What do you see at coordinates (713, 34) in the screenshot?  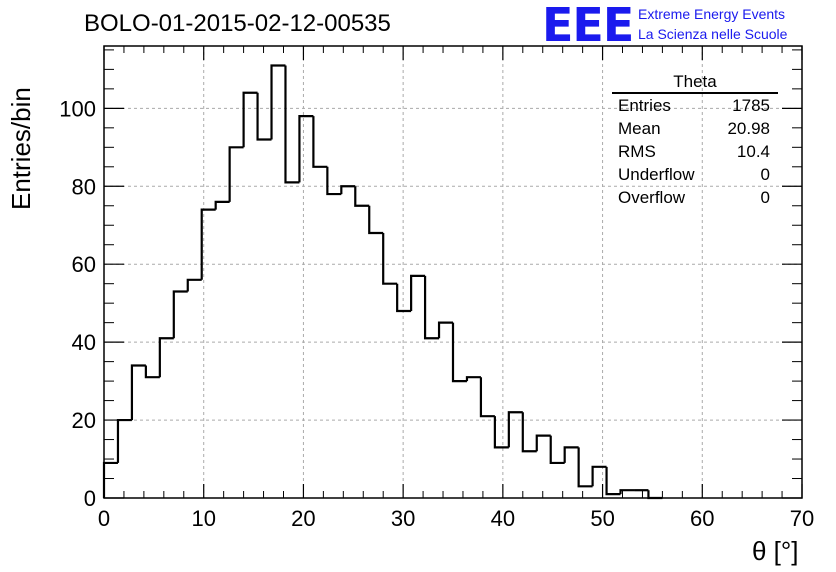 I see `logo-line-2: La Scienza nelle Scuole` at bounding box center [713, 34].